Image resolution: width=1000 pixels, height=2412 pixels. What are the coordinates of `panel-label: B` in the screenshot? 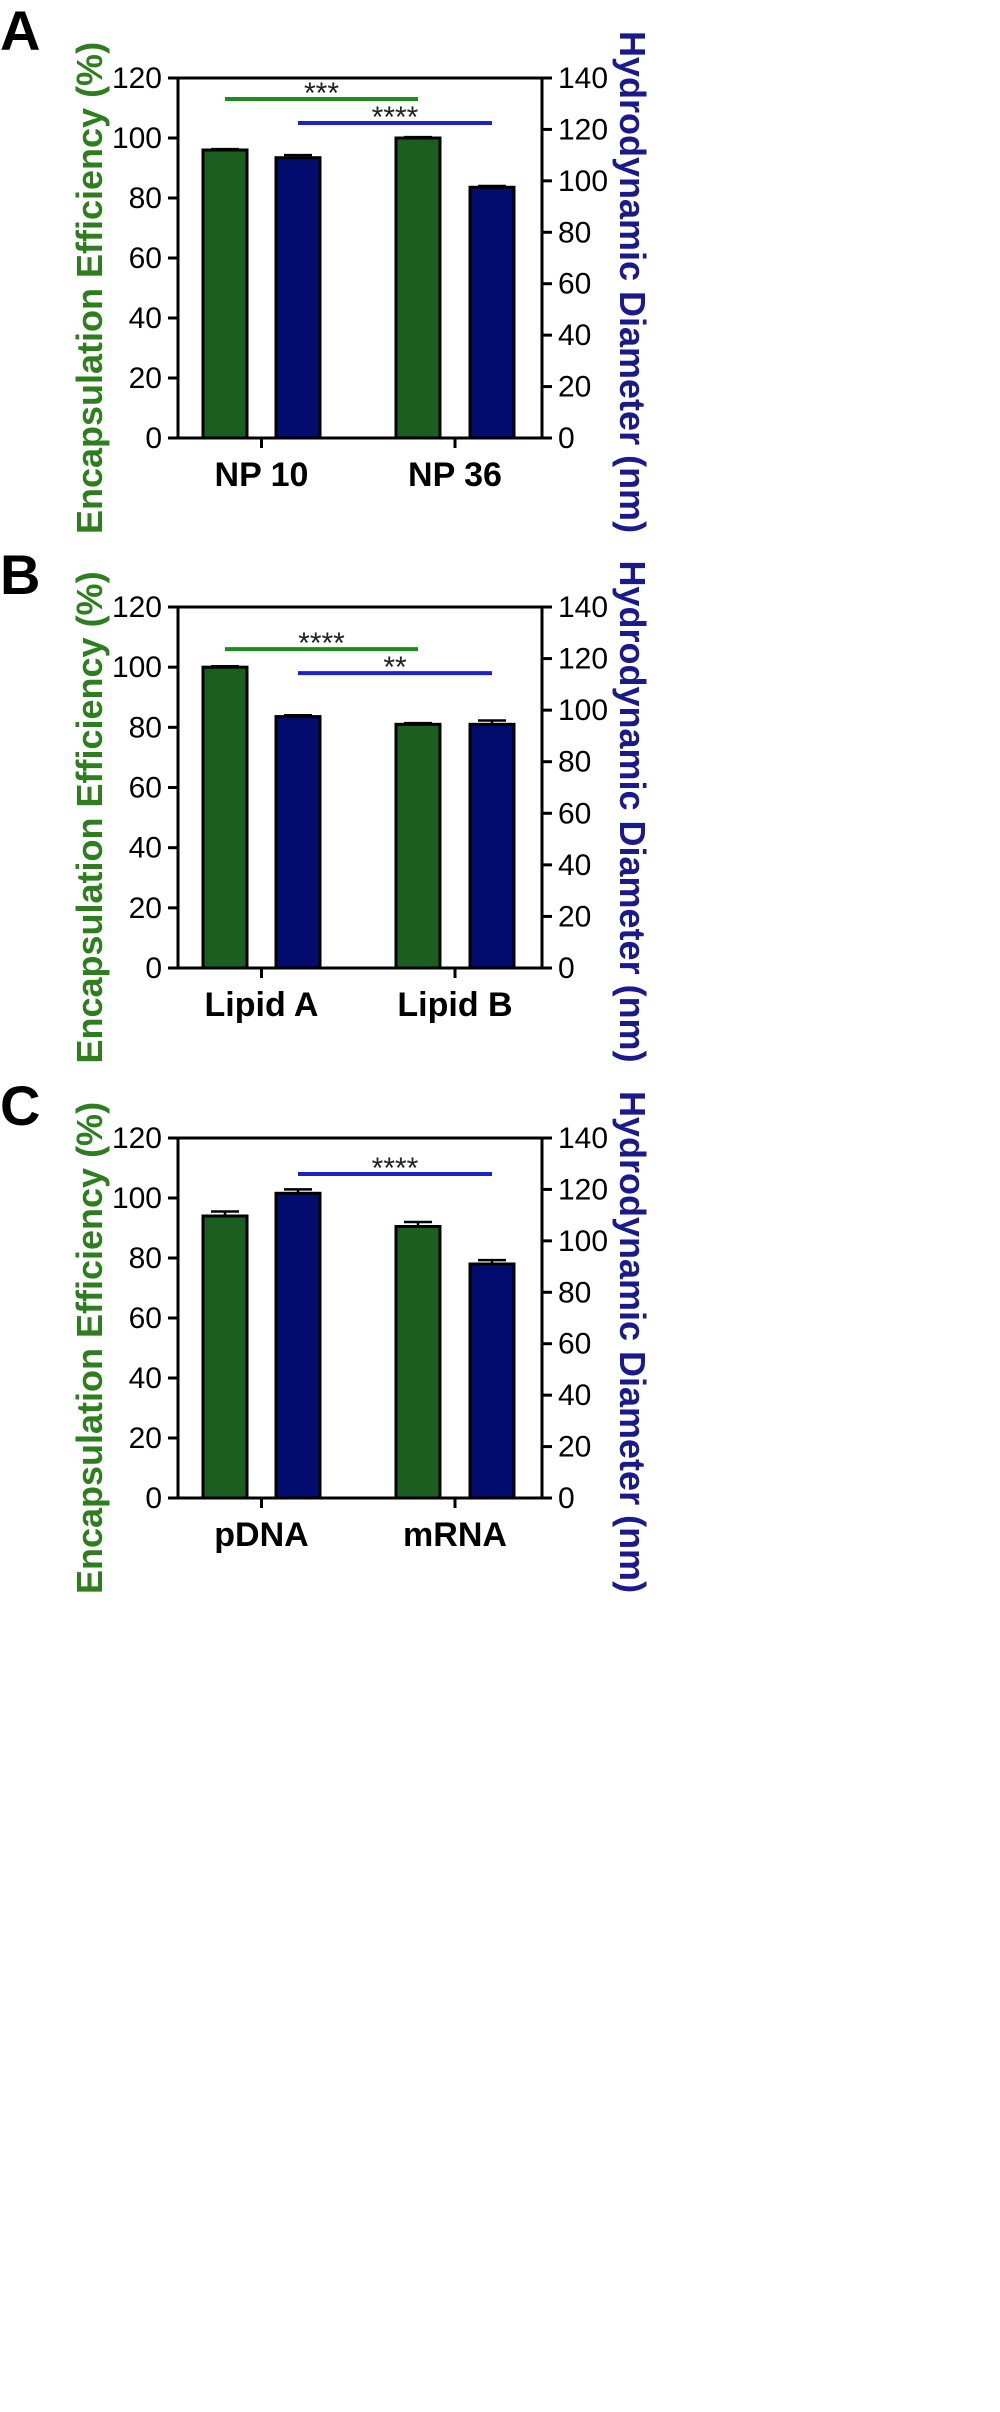 It's located at (20, 574).